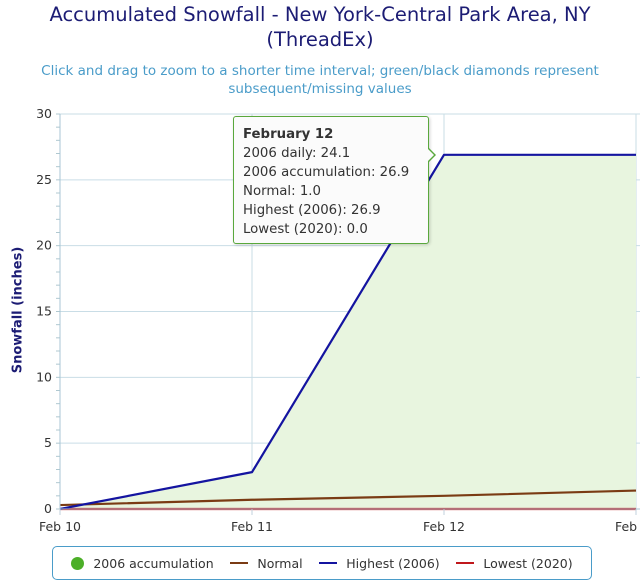 The height and width of the screenshot is (586, 640). What do you see at coordinates (44, 311) in the screenshot?
I see `y-tick-label: 15` at bounding box center [44, 311].